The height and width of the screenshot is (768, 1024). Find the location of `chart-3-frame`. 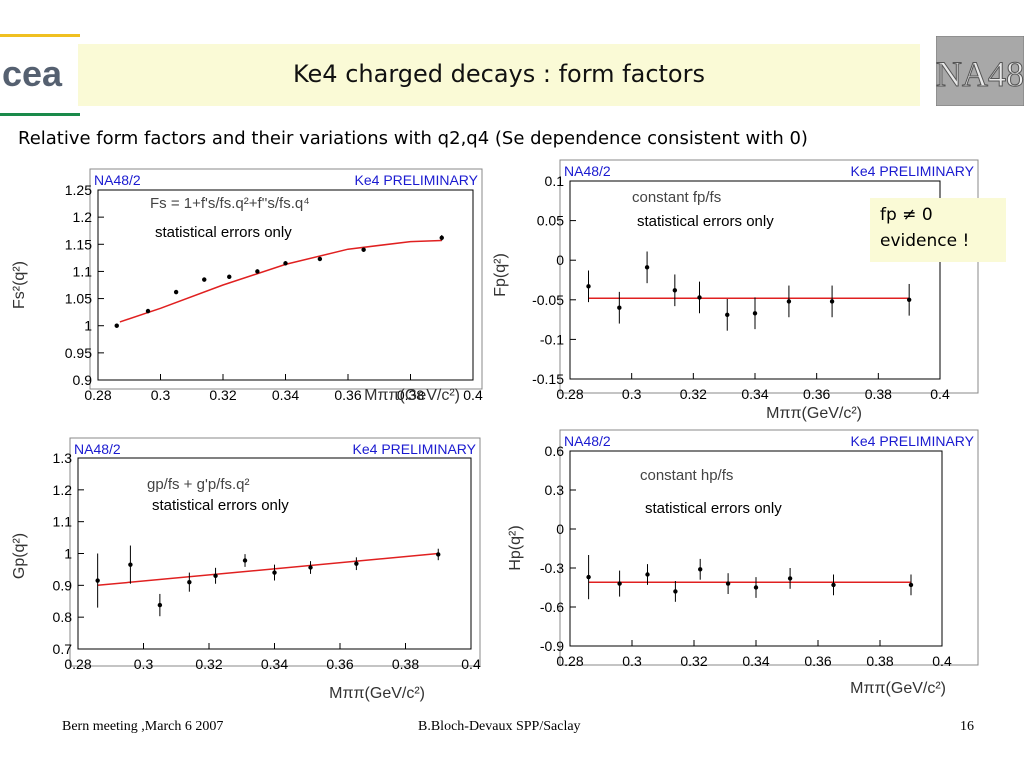

chart-3-frame is located at coordinates (275, 552).